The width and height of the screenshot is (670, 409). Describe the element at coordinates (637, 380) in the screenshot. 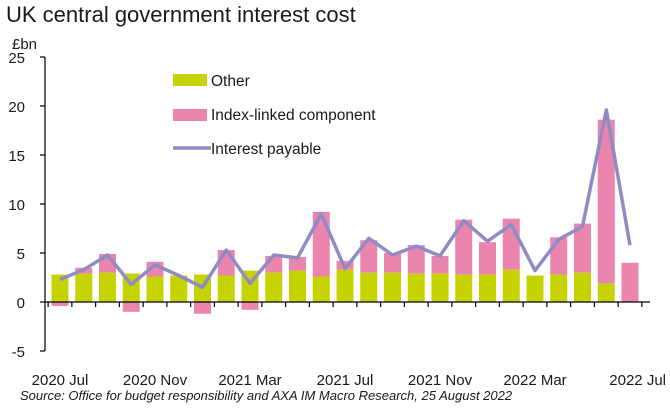

I see `x-tick-label: 2022 Jul` at that location.